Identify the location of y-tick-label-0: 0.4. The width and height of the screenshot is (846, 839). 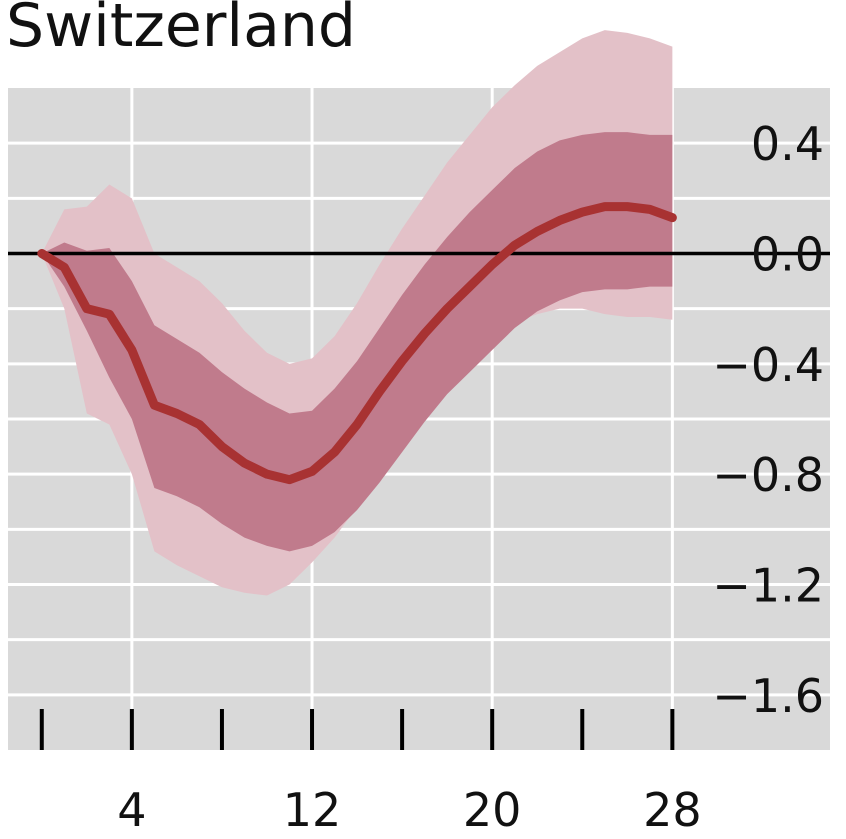
(787, 144).